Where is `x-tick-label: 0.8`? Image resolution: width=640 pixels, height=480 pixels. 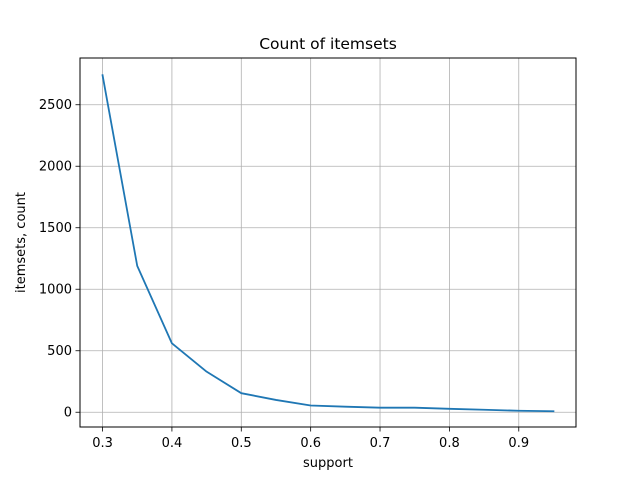 x-tick-label: 0.8 is located at coordinates (449, 443).